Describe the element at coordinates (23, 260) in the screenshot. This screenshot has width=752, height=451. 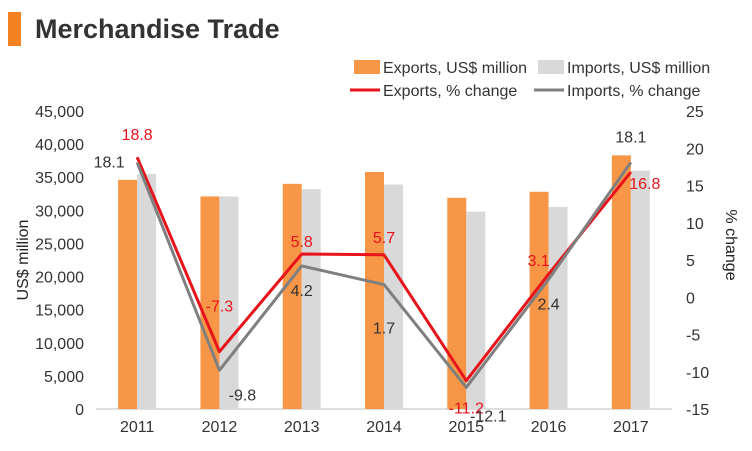
I see `y-axis-title: US$ million` at that location.